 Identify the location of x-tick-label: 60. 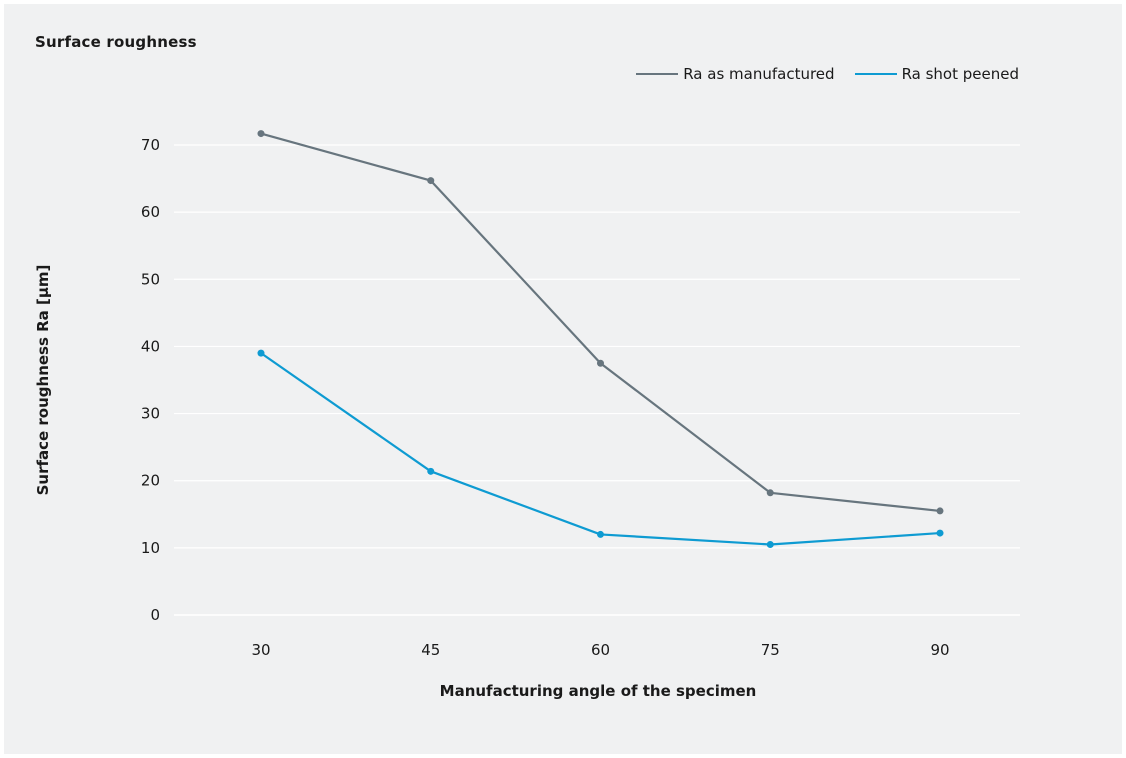
(600, 650).